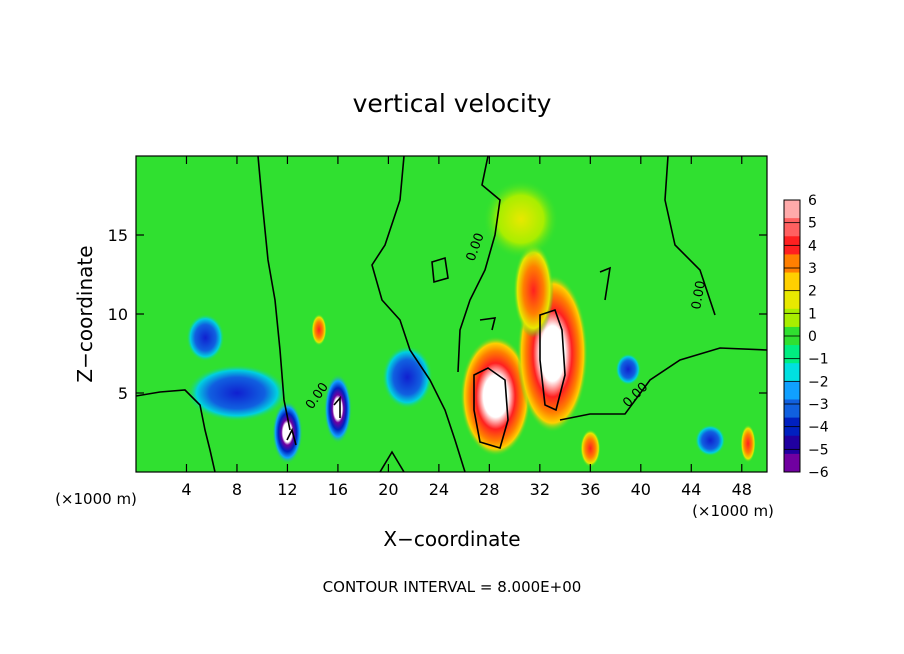 Image resolution: width=904 pixels, height=654 pixels. I want to click on x-axis-label: X−coordinate, so click(451, 539).